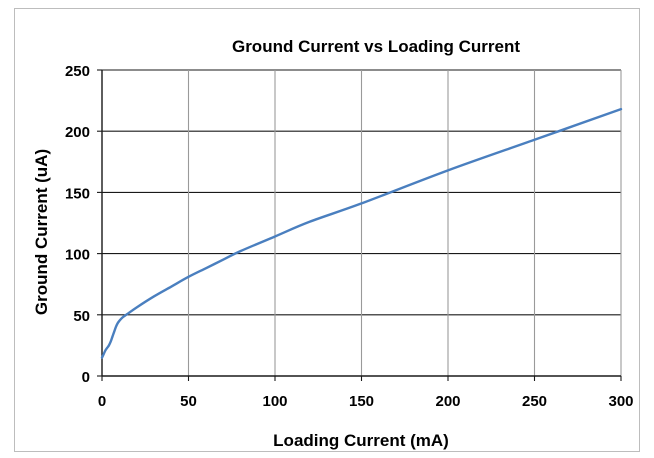 Image resolution: width=654 pixels, height=458 pixels. I want to click on y-tick-label: 200, so click(77, 132).